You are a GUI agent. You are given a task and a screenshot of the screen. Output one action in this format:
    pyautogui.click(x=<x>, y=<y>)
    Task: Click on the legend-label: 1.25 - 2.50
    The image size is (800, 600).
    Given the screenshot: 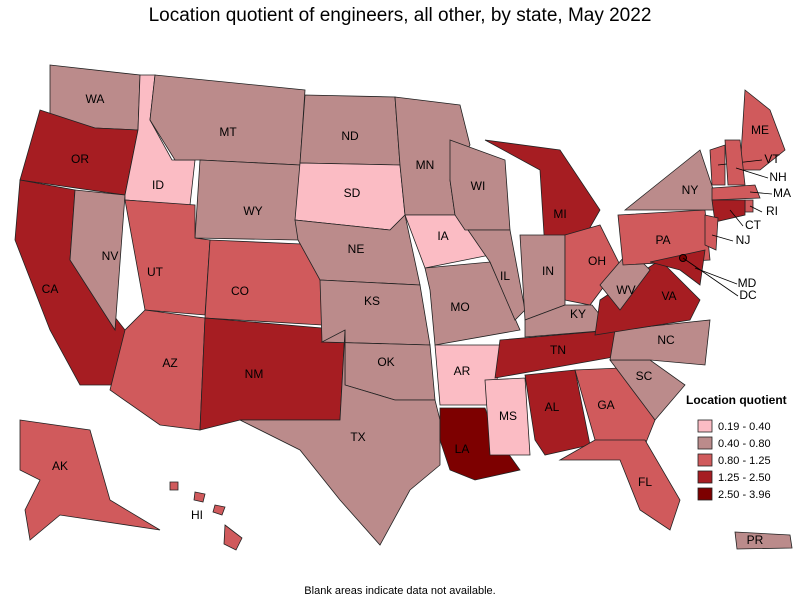 What is the action you would take?
    pyautogui.click(x=744, y=478)
    